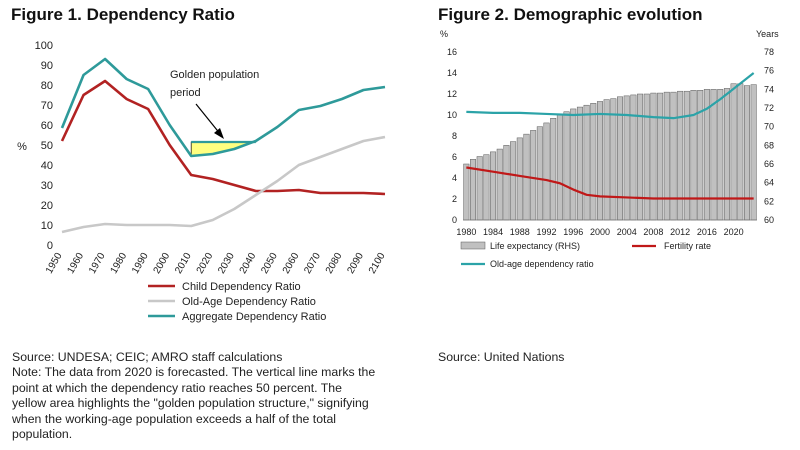 The height and width of the screenshot is (450, 800). What do you see at coordinates (208, 119) in the screenshot?
I see `annotation-arrow` at bounding box center [208, 119].